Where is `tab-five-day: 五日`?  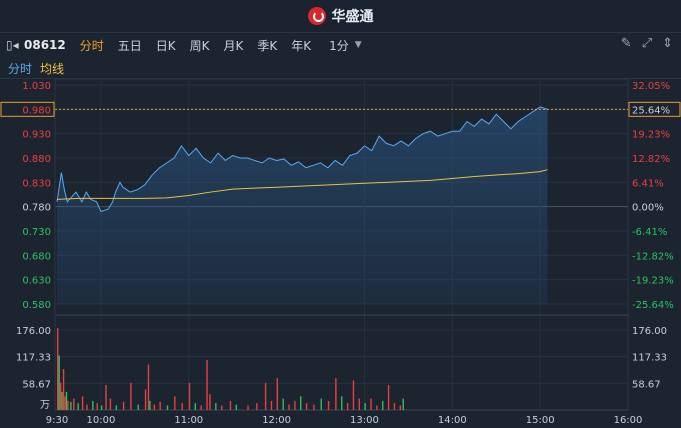
tab-five-day: 五日 is located at coordinates (129, 45).